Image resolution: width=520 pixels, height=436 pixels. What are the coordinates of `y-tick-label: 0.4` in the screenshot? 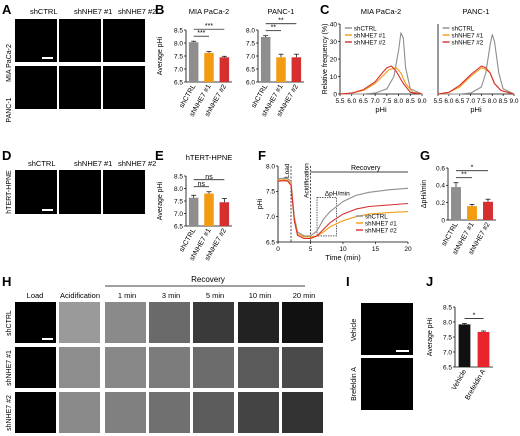 It's located at (440, 186).